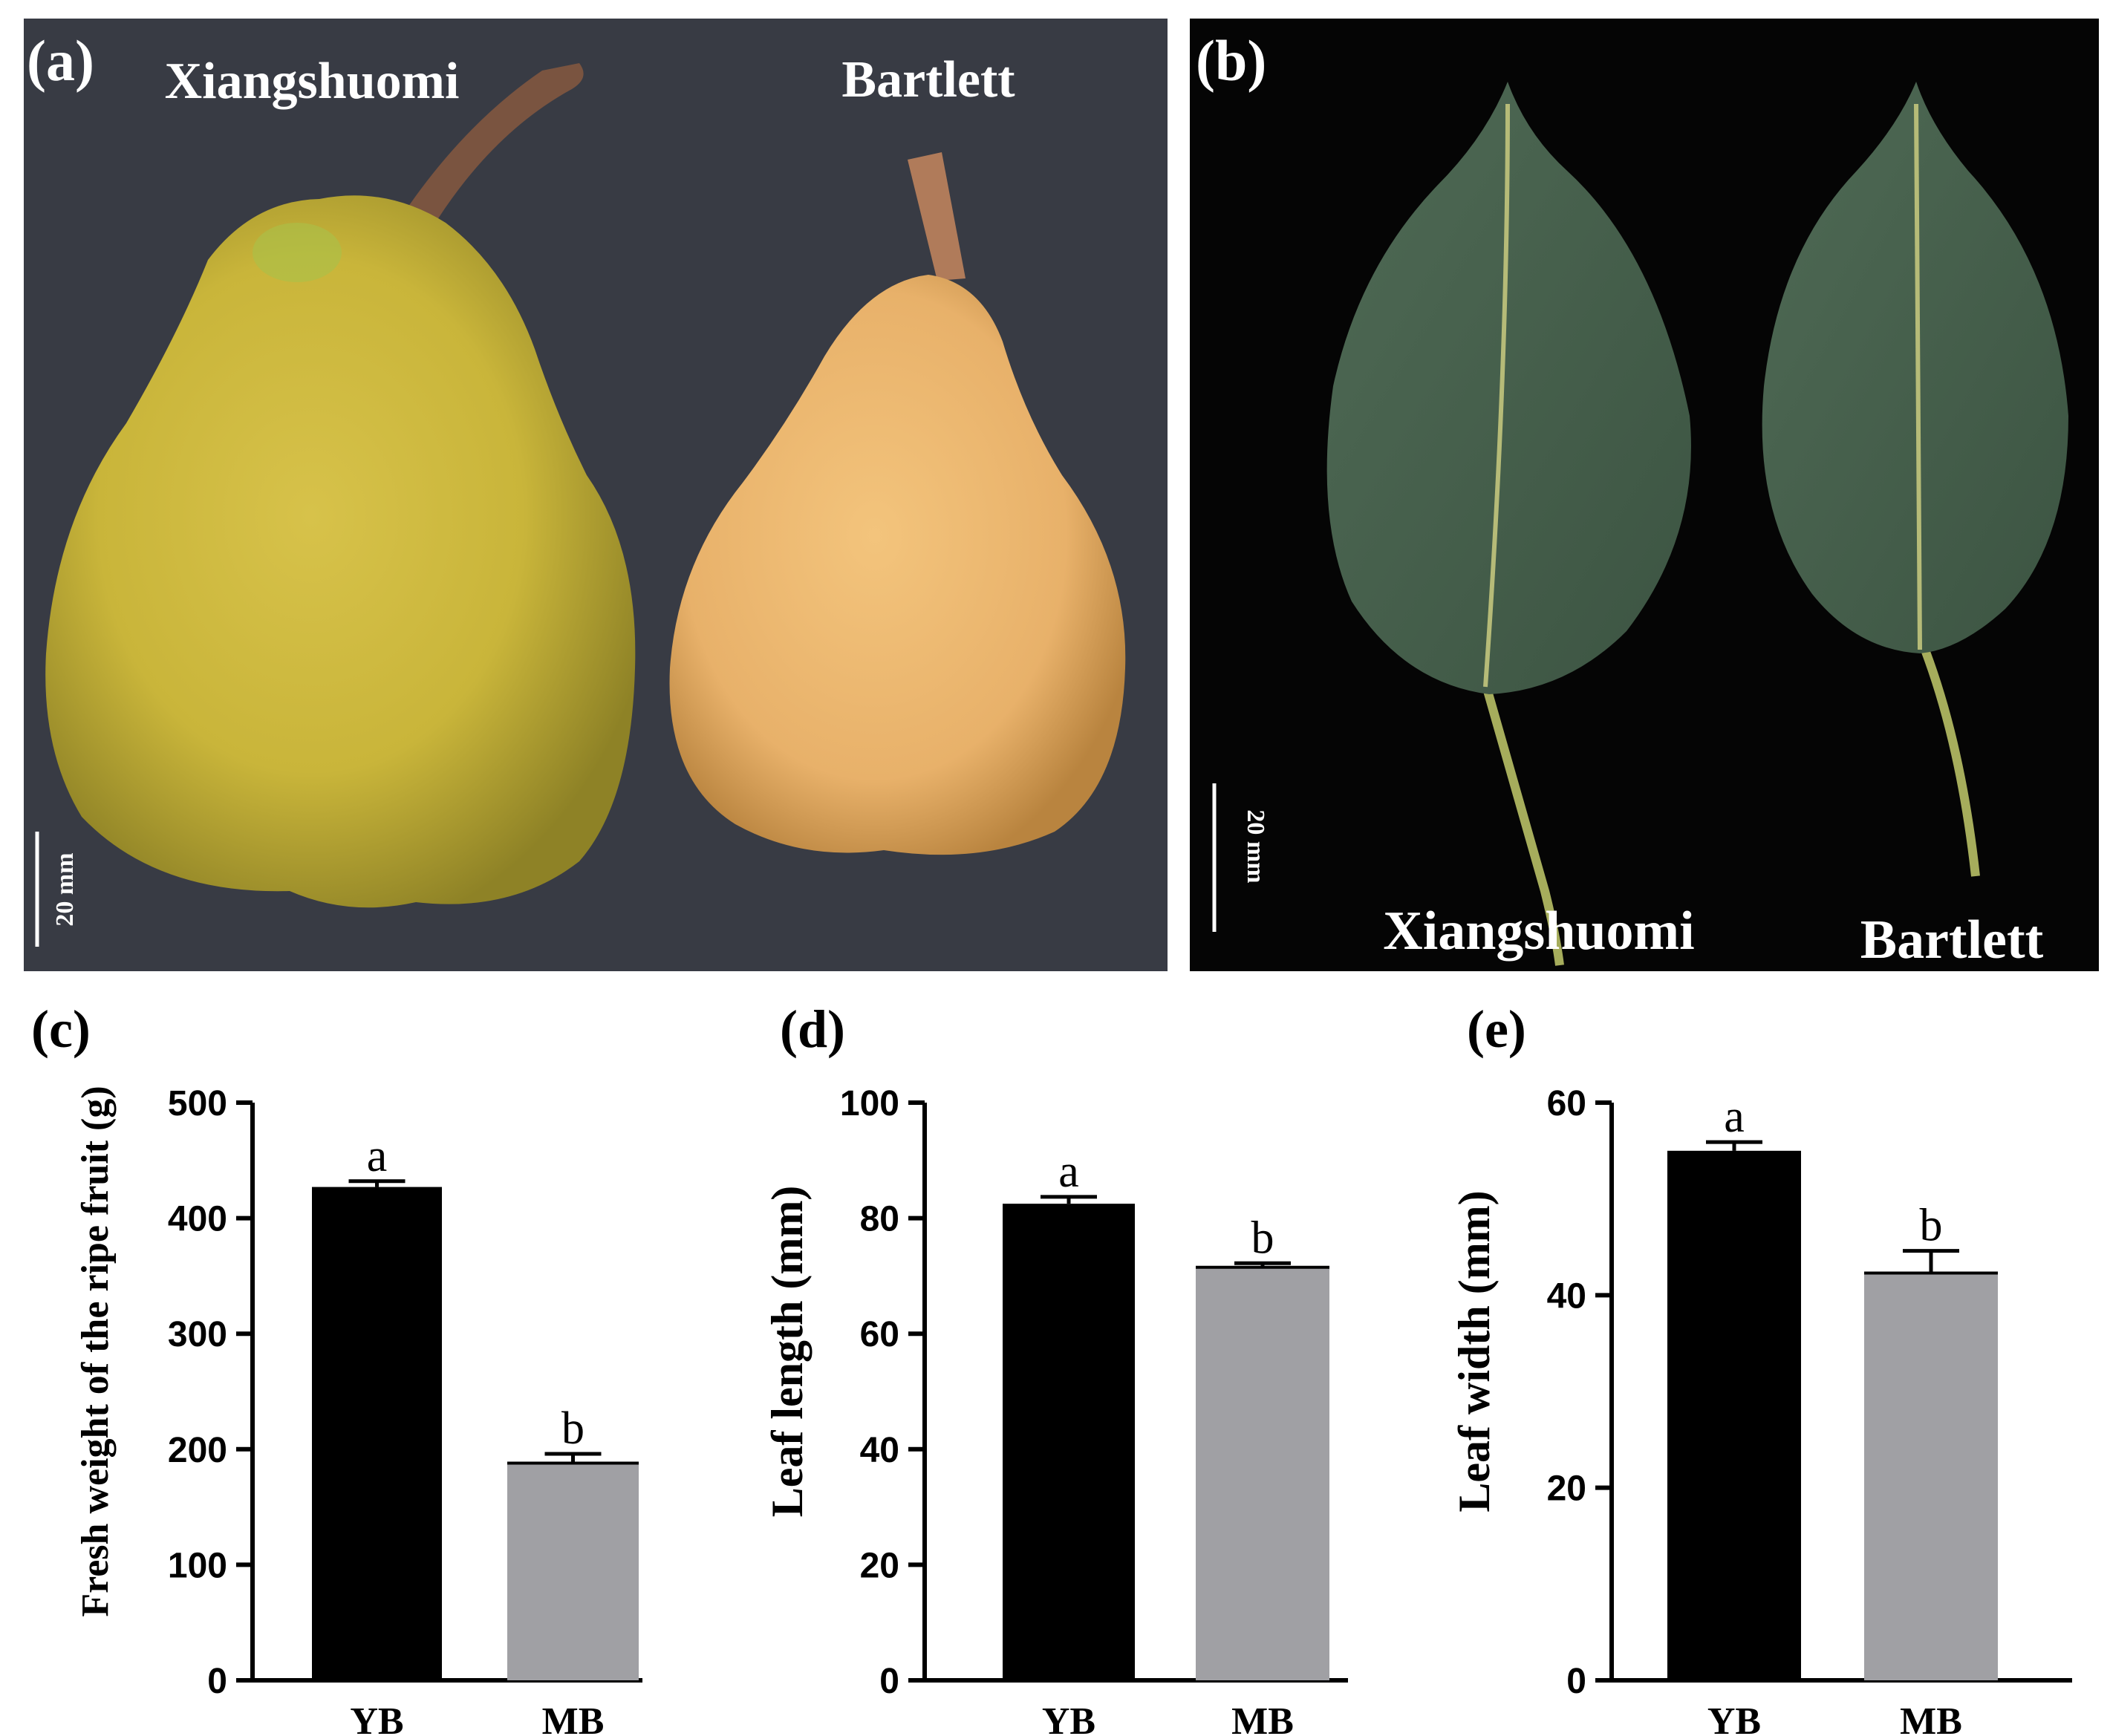  Describe the element at coordinates (197, 1103) in the screenshot. I see `y-tick-label: 500` at that location.